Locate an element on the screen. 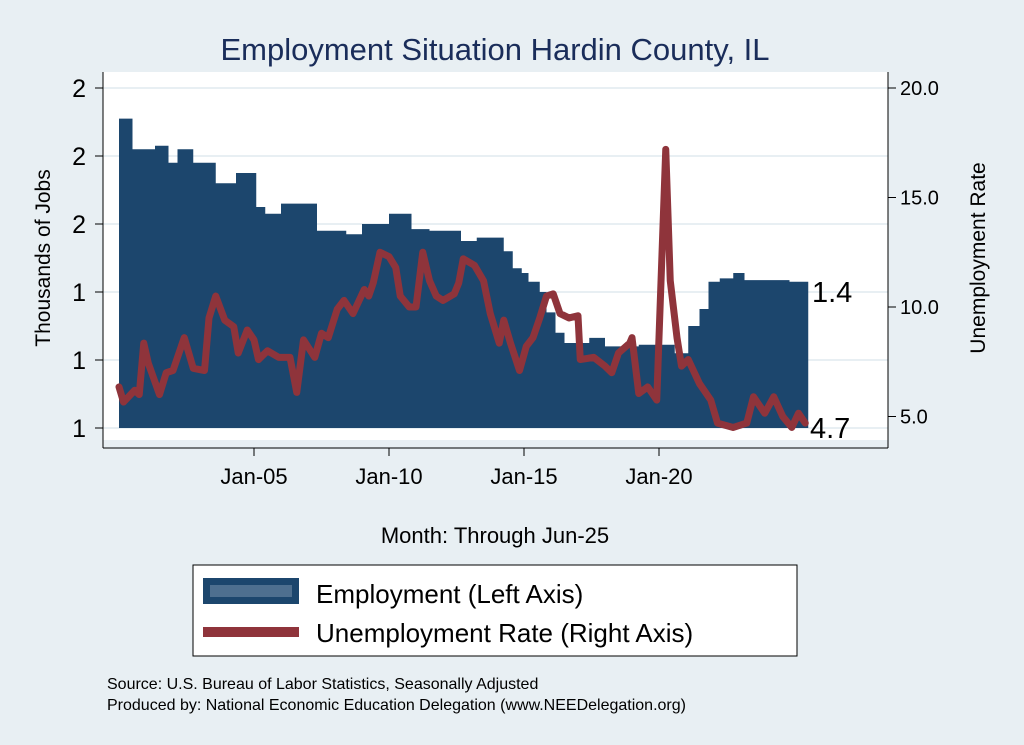 This screenshot has height=745, width=1024. x-tick-label: Jan-10 is located at coordinates (388, 476).